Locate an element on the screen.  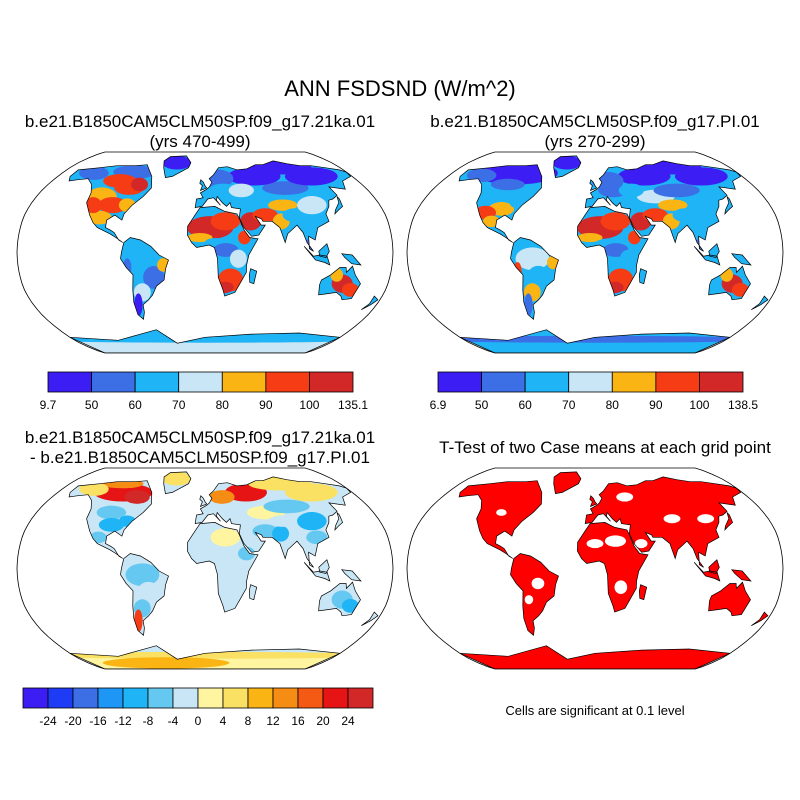
colorbar-tick-label: -20 is located at coordinates (73, 721).